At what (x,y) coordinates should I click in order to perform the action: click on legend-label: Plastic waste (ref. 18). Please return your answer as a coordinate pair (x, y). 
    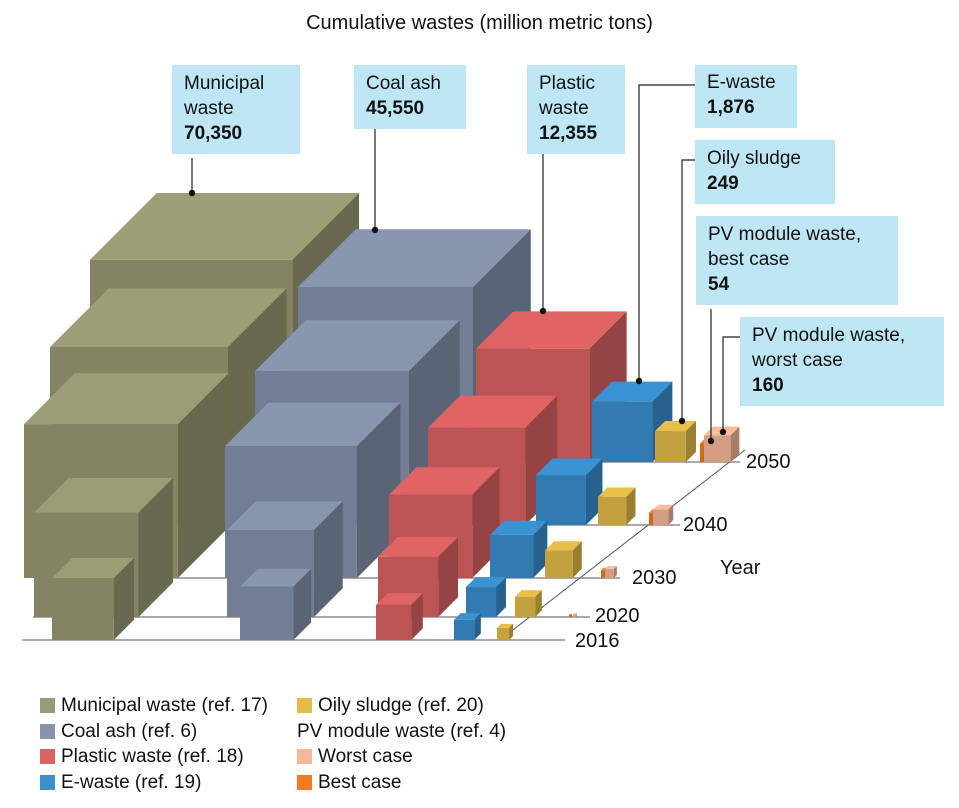
    Looking at the image, I should click on (152, 757).